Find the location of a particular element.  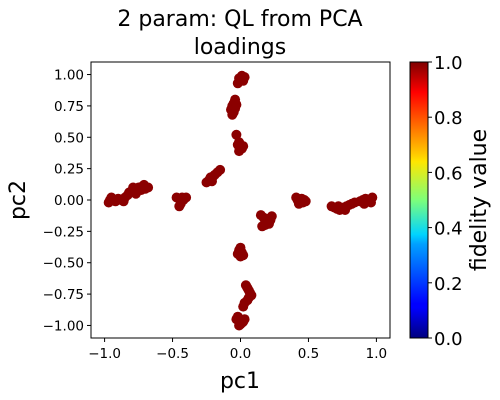

colorbar-label: fidelity value is located at coordinates (479, 200).